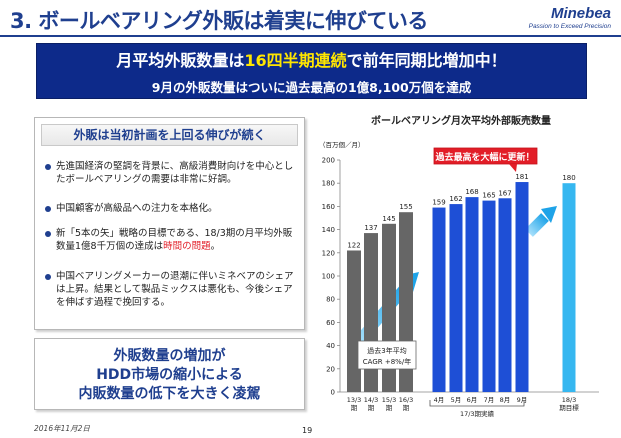  Describe the element at coordinates (405, 207) in the screenshot. I see `bar-value-label: 155` at that location.